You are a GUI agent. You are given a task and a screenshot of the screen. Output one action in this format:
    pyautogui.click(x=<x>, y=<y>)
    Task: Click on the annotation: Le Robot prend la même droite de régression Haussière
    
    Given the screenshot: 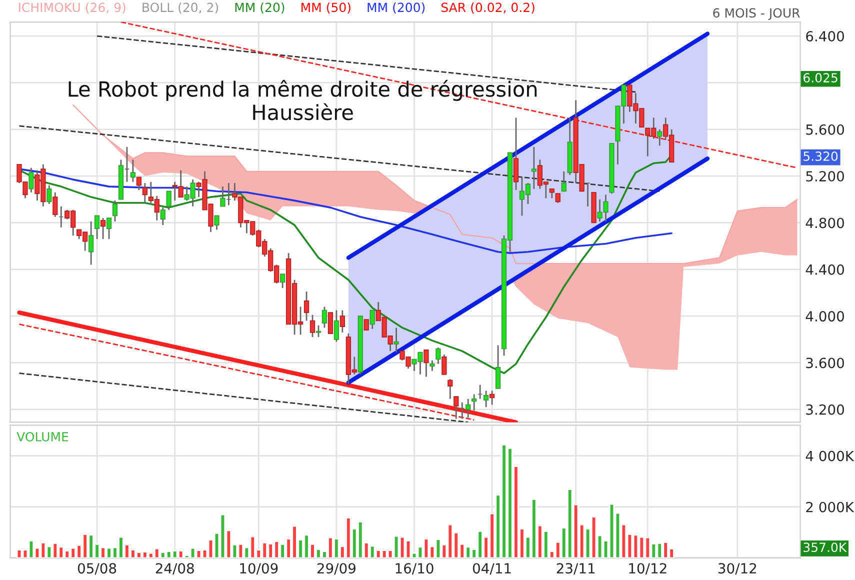 What is the action you would take?
    pyautogui.click(x=302, y=100)
    